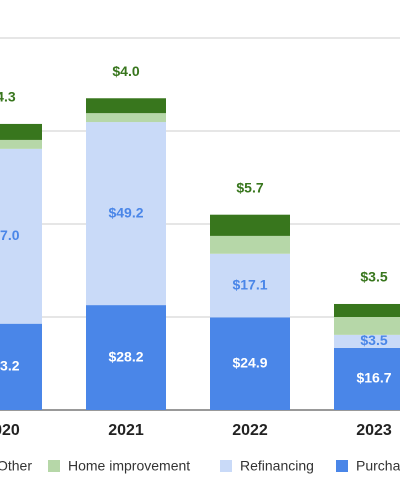 The image size is (400, 501). Describe the element at coordinates (125, 71) in the screenshot. I see `value-label: $4.0` at that location.